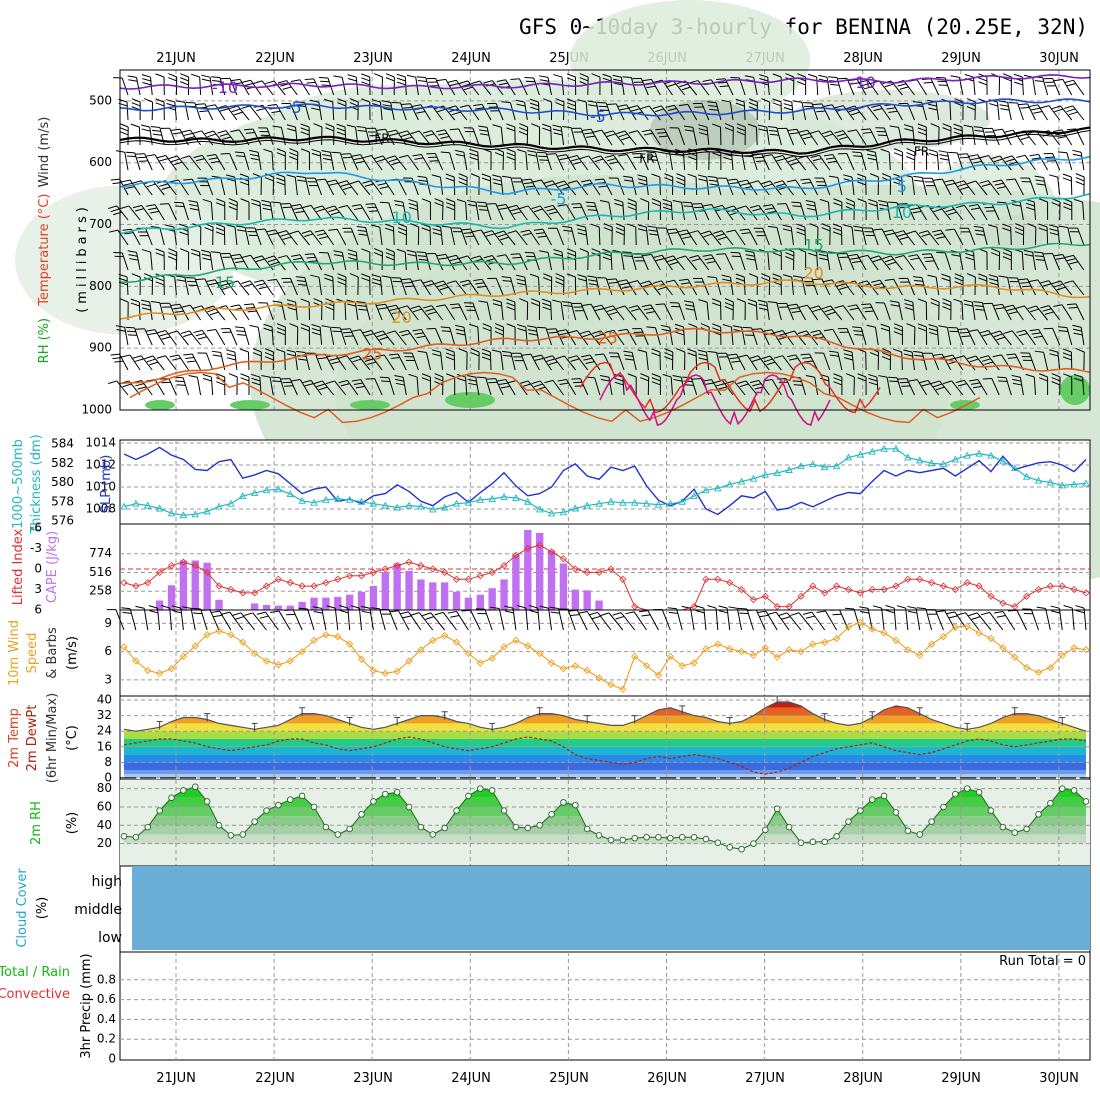 The width and height of the screenshot is (1100, 1100). What do you see at coordinates (605, 140) in the screenshot?
I see `isotherm-FR` at bounding box center [605, 140].